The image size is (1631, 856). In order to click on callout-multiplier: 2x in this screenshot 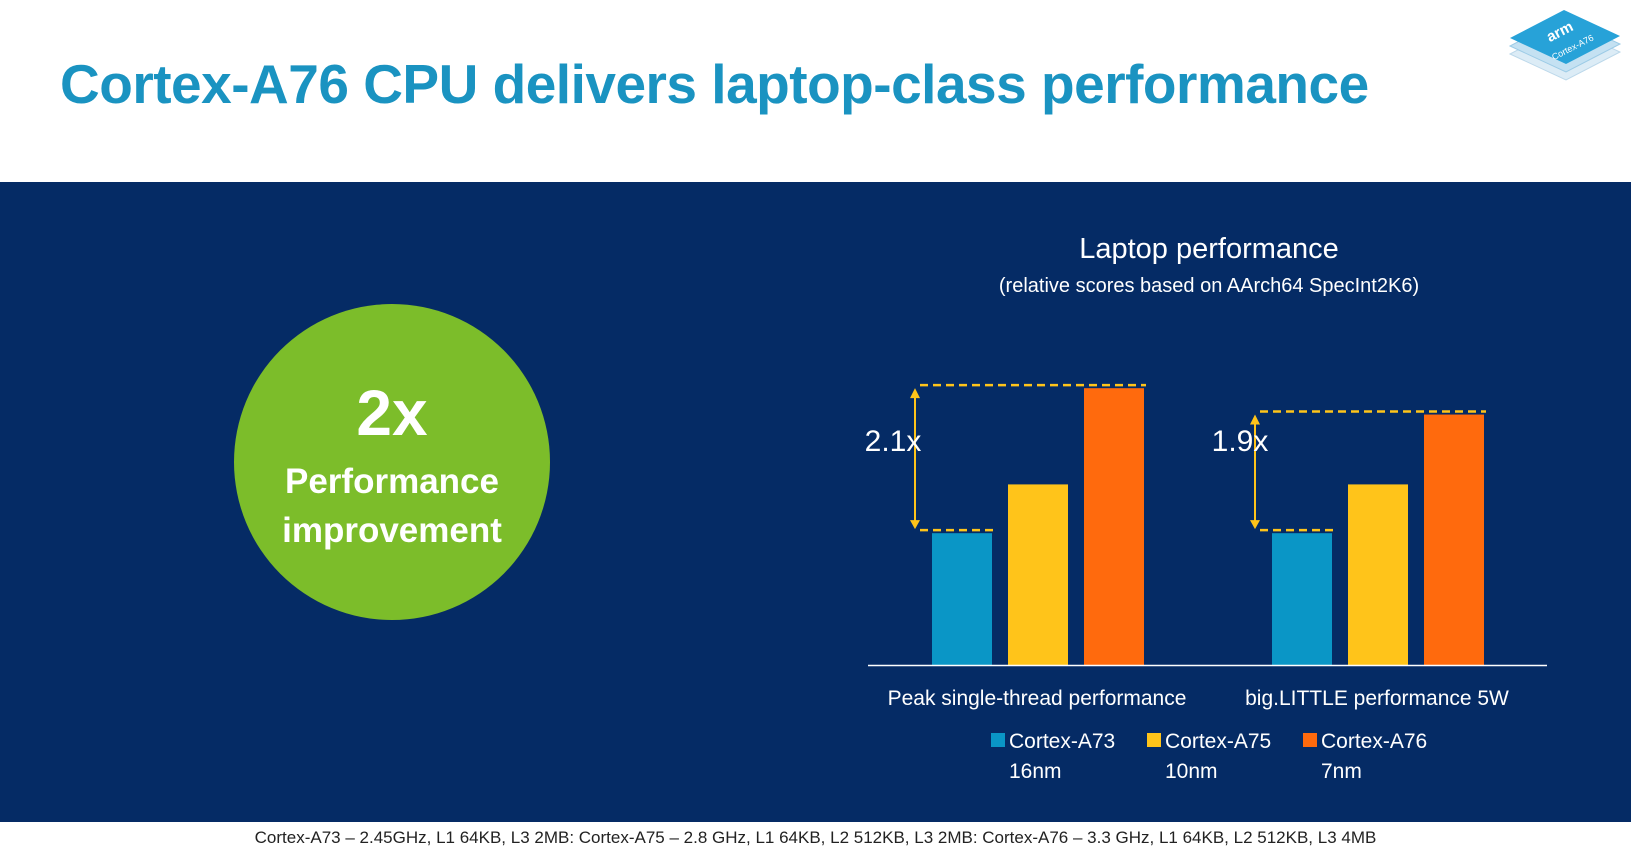, I will do `click(392, 413)`.